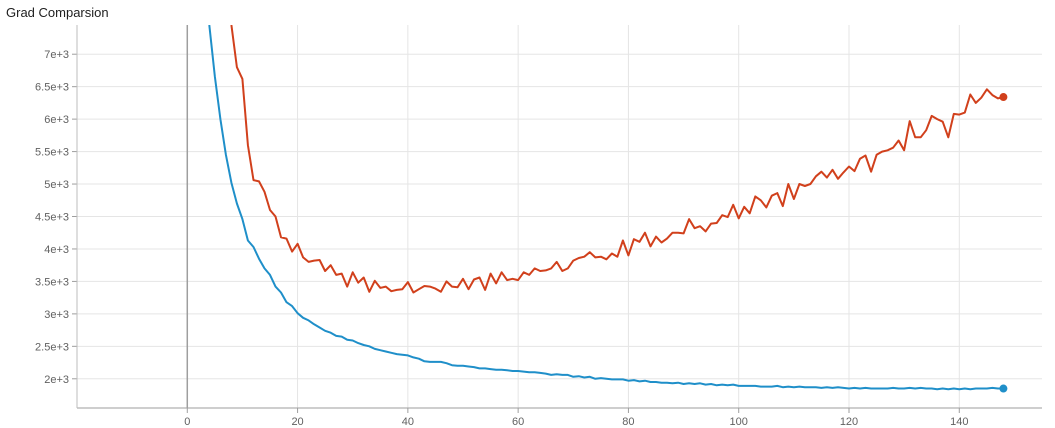  What do you see at coordinates (1003, 388) in the screenshot?
I see `series-2-end-marker` at bounding box center [1003, 388].